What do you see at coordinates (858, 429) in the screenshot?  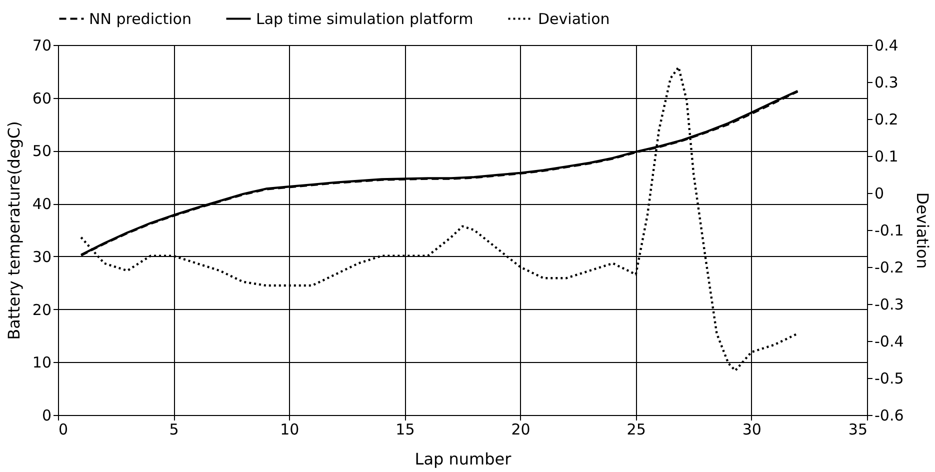 I see `x-tick-label: 35` at bounding box center [858, 429].